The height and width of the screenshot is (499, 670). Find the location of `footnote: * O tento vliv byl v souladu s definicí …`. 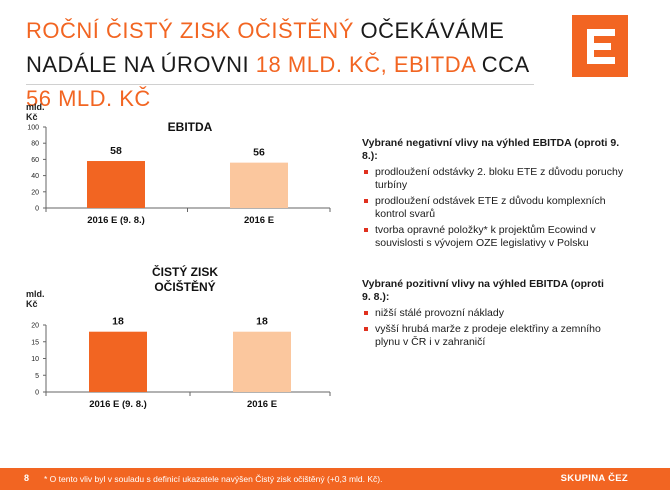

footnote: * O tento vliv byl v souladu s definicí … is located at coordinates (213, 479).